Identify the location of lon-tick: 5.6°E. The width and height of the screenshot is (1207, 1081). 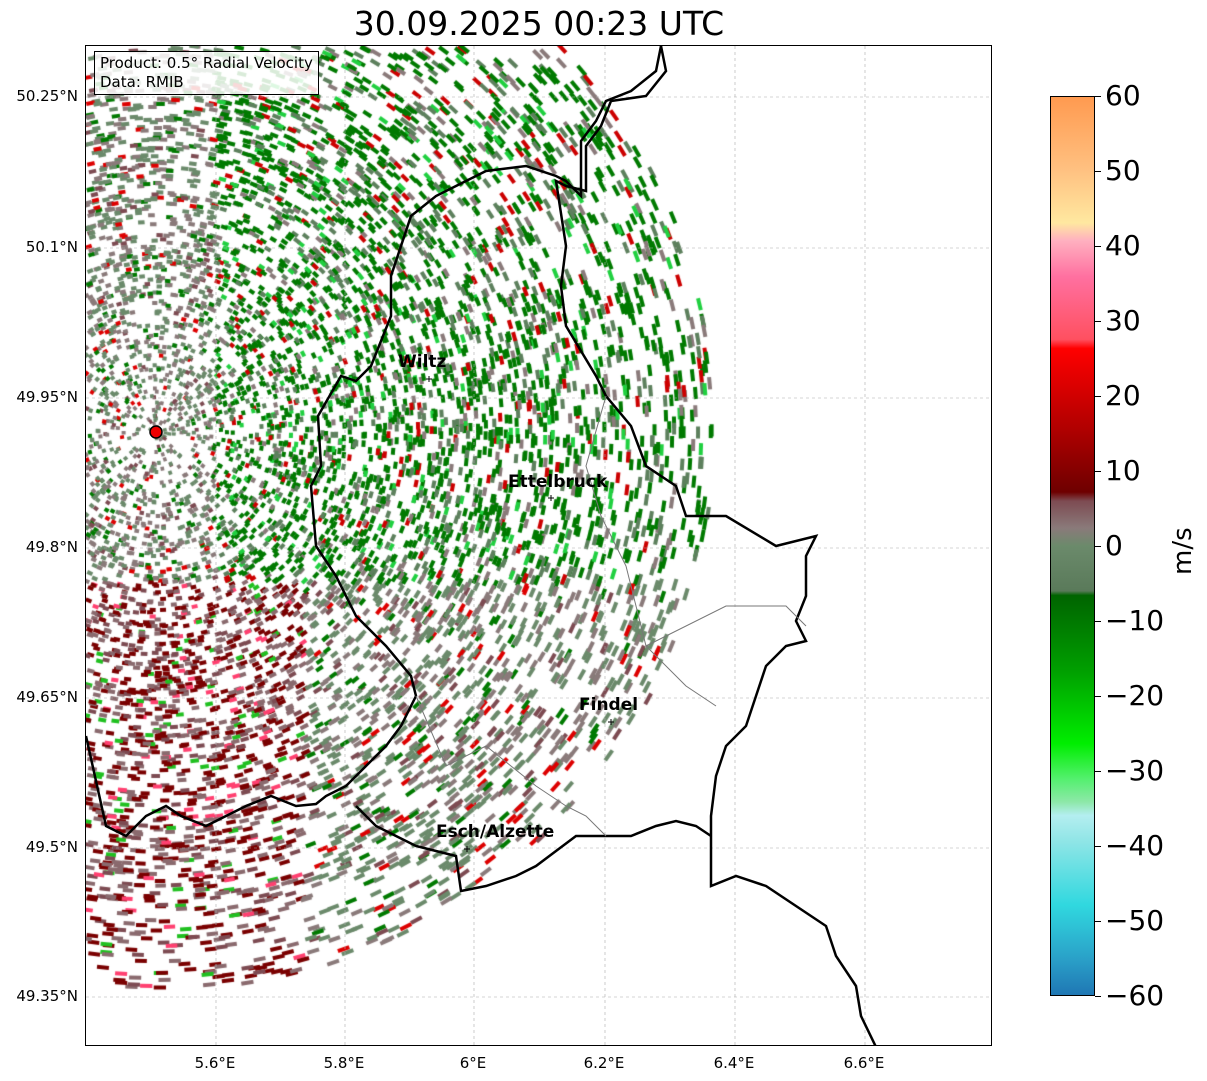
(215, 1063).